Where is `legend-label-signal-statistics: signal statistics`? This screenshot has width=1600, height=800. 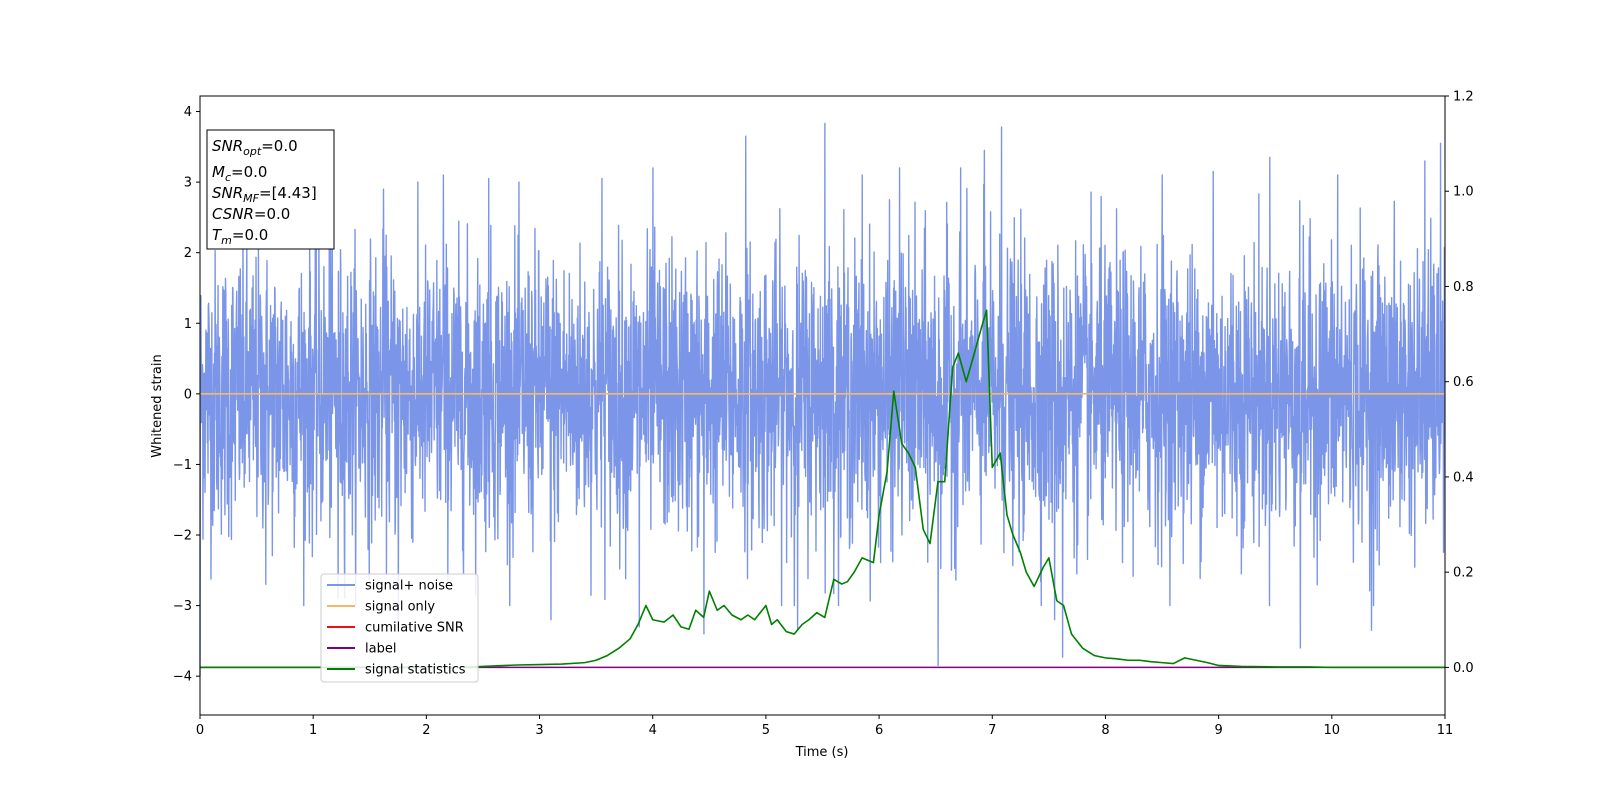 legend-label-signal-statistics: signal statistics is located at coordinates (415, 670).